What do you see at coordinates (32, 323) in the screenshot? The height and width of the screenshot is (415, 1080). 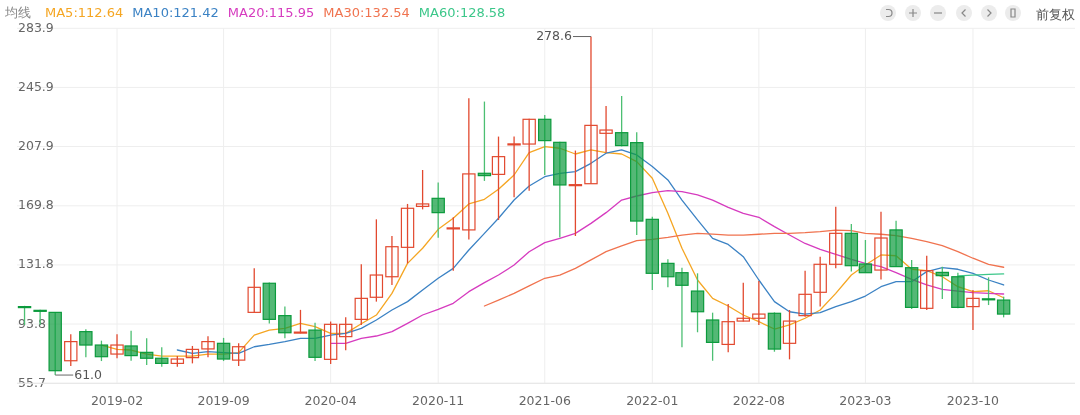 I see `y-tick-label: 93.8` at bounding box center [32, 323].